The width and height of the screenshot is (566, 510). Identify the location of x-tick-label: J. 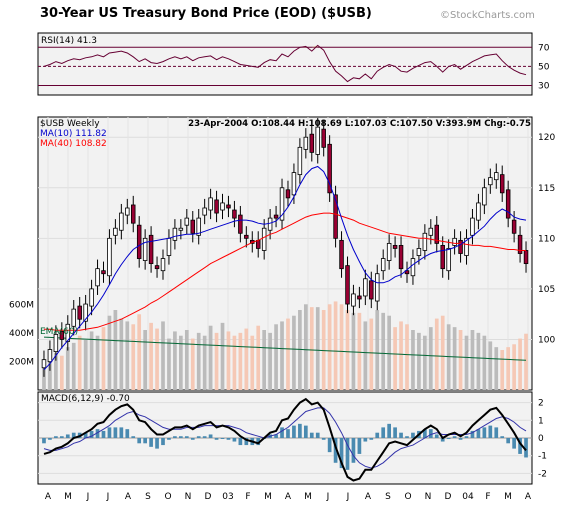
(88, 497).